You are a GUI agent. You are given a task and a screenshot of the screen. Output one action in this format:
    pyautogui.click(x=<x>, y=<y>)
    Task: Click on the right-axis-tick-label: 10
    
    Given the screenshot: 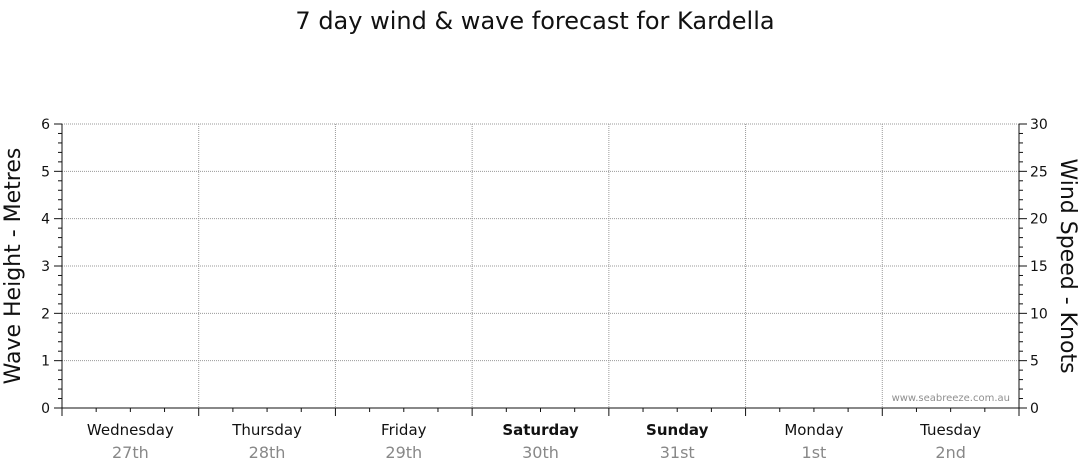 What is the action you would take?
    pyautogui.click(x=1039, y=314)
    